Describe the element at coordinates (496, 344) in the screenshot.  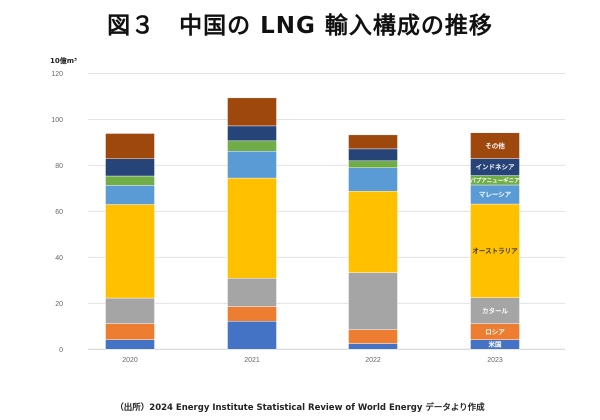
I see `segment-label: 米国` at that location.